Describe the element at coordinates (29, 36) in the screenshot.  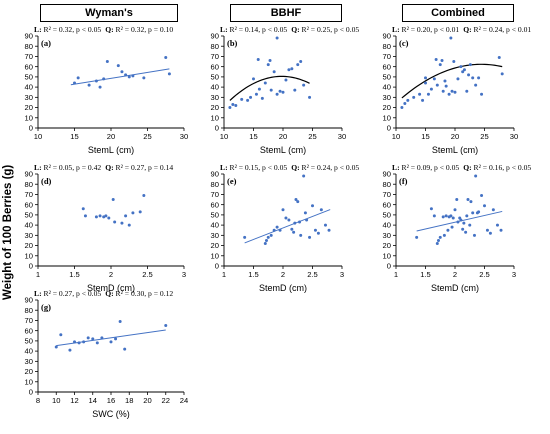
I see `y-tick-label: 90` at that location.